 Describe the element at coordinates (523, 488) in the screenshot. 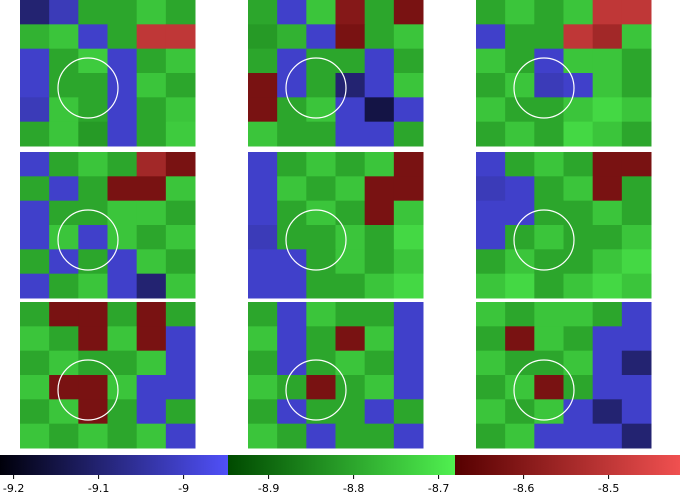

I see `colorbar-tick-label: -8.6` at that location.